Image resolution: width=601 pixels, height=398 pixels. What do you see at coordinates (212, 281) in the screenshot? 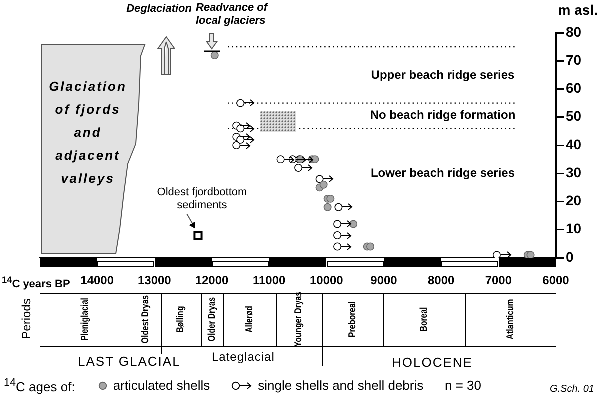
I see `x-tick-label: 12000` at bounding box center [212, 281].